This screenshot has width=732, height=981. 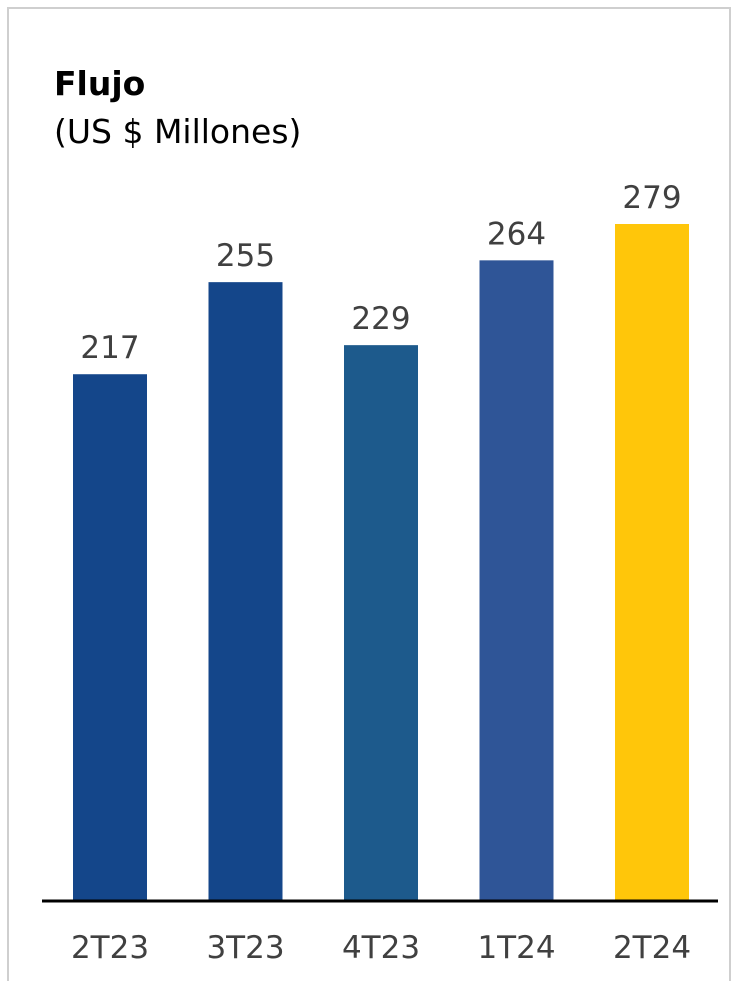 What do you see at coordinates (245, 948) in the screenshot?
I see `category-label-3t23: 3T23` at bounding box center [245, 948].